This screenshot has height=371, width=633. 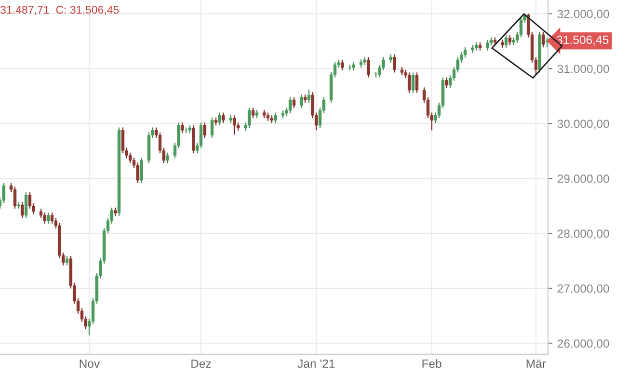 I want to click on x-tick-label: Mär, so click(x=536, y=364).